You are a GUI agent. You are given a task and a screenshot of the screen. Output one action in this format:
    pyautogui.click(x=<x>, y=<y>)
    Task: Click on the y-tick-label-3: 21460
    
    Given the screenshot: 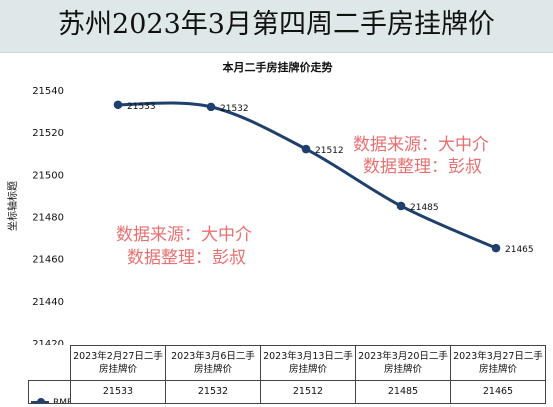 What is the action you would take?
    pyautogui.click(x=48, y=260)
    